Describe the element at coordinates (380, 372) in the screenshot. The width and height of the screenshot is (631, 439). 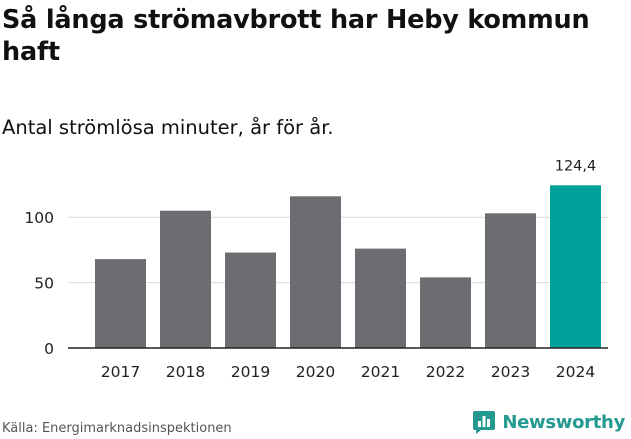
I see `x-tick-label: 2021` at that location.